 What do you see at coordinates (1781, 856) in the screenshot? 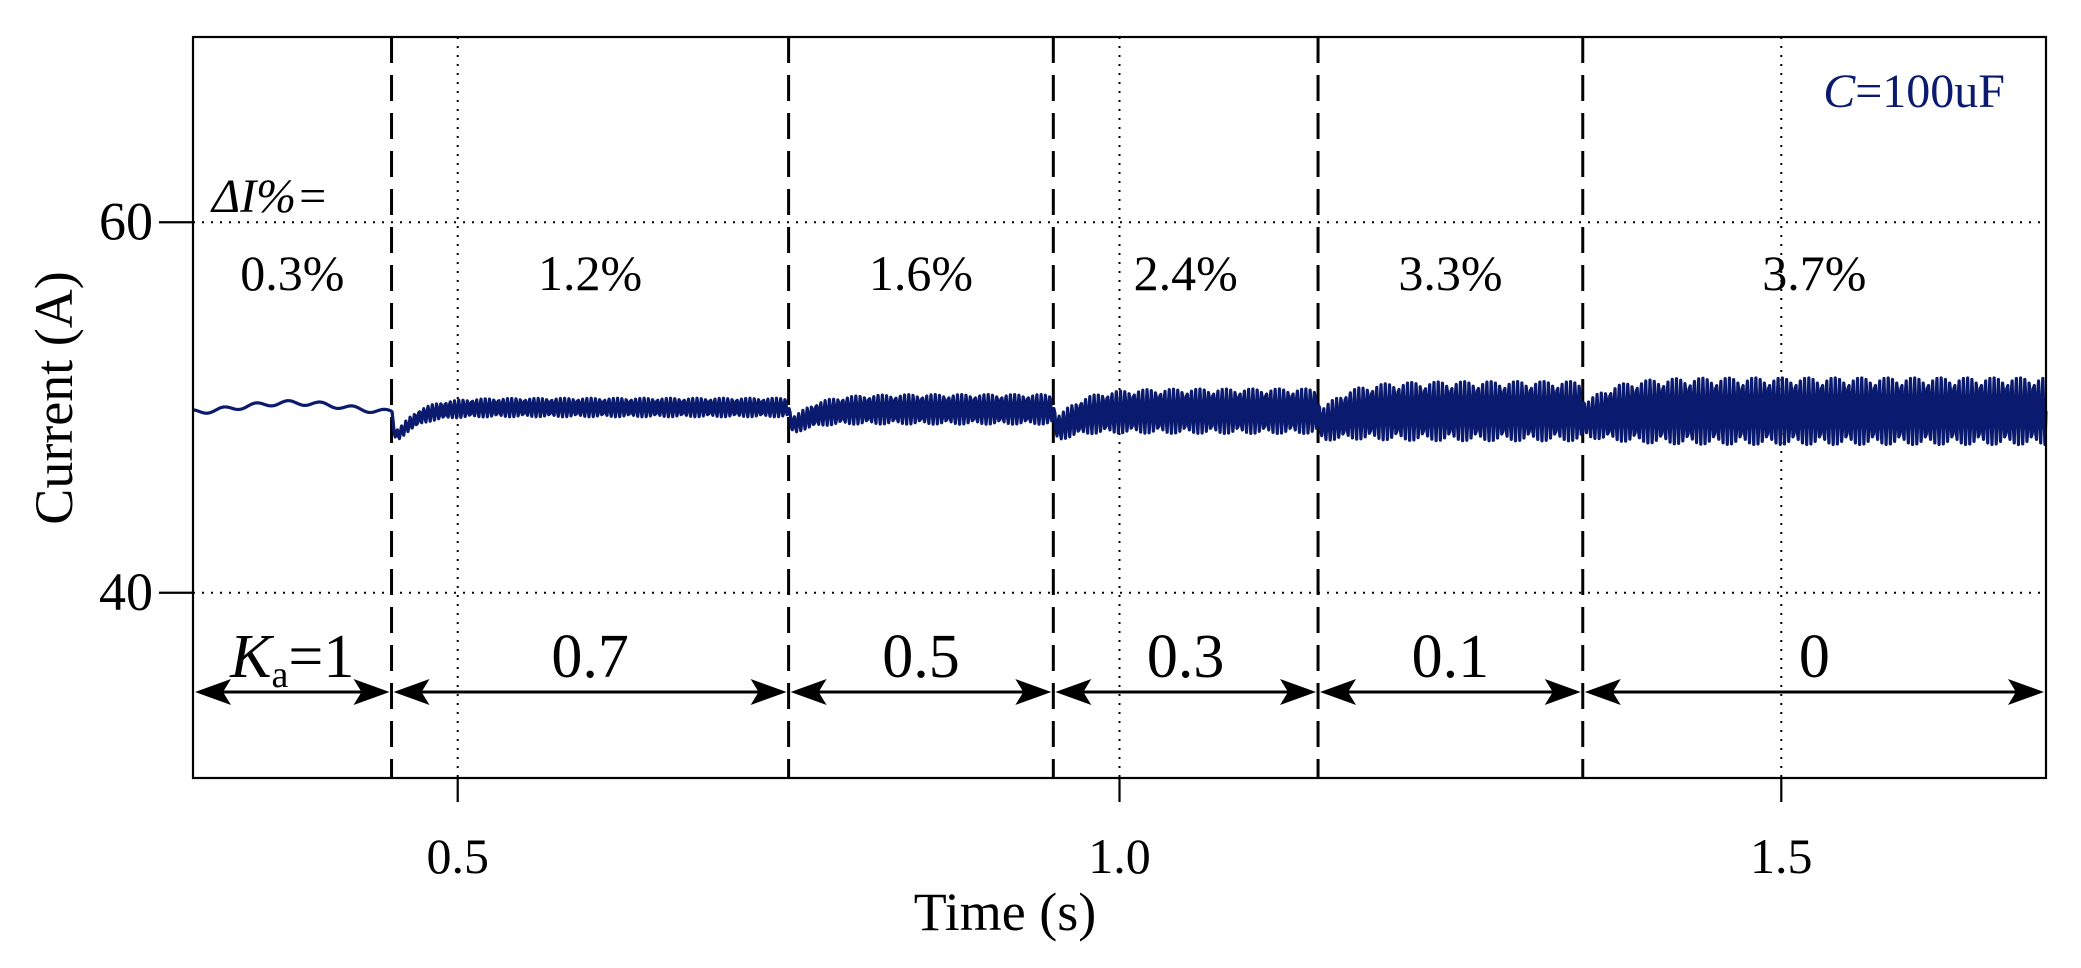
I see `x-tick-label-1.5: 1.5` at bounding box center [1781, 856].